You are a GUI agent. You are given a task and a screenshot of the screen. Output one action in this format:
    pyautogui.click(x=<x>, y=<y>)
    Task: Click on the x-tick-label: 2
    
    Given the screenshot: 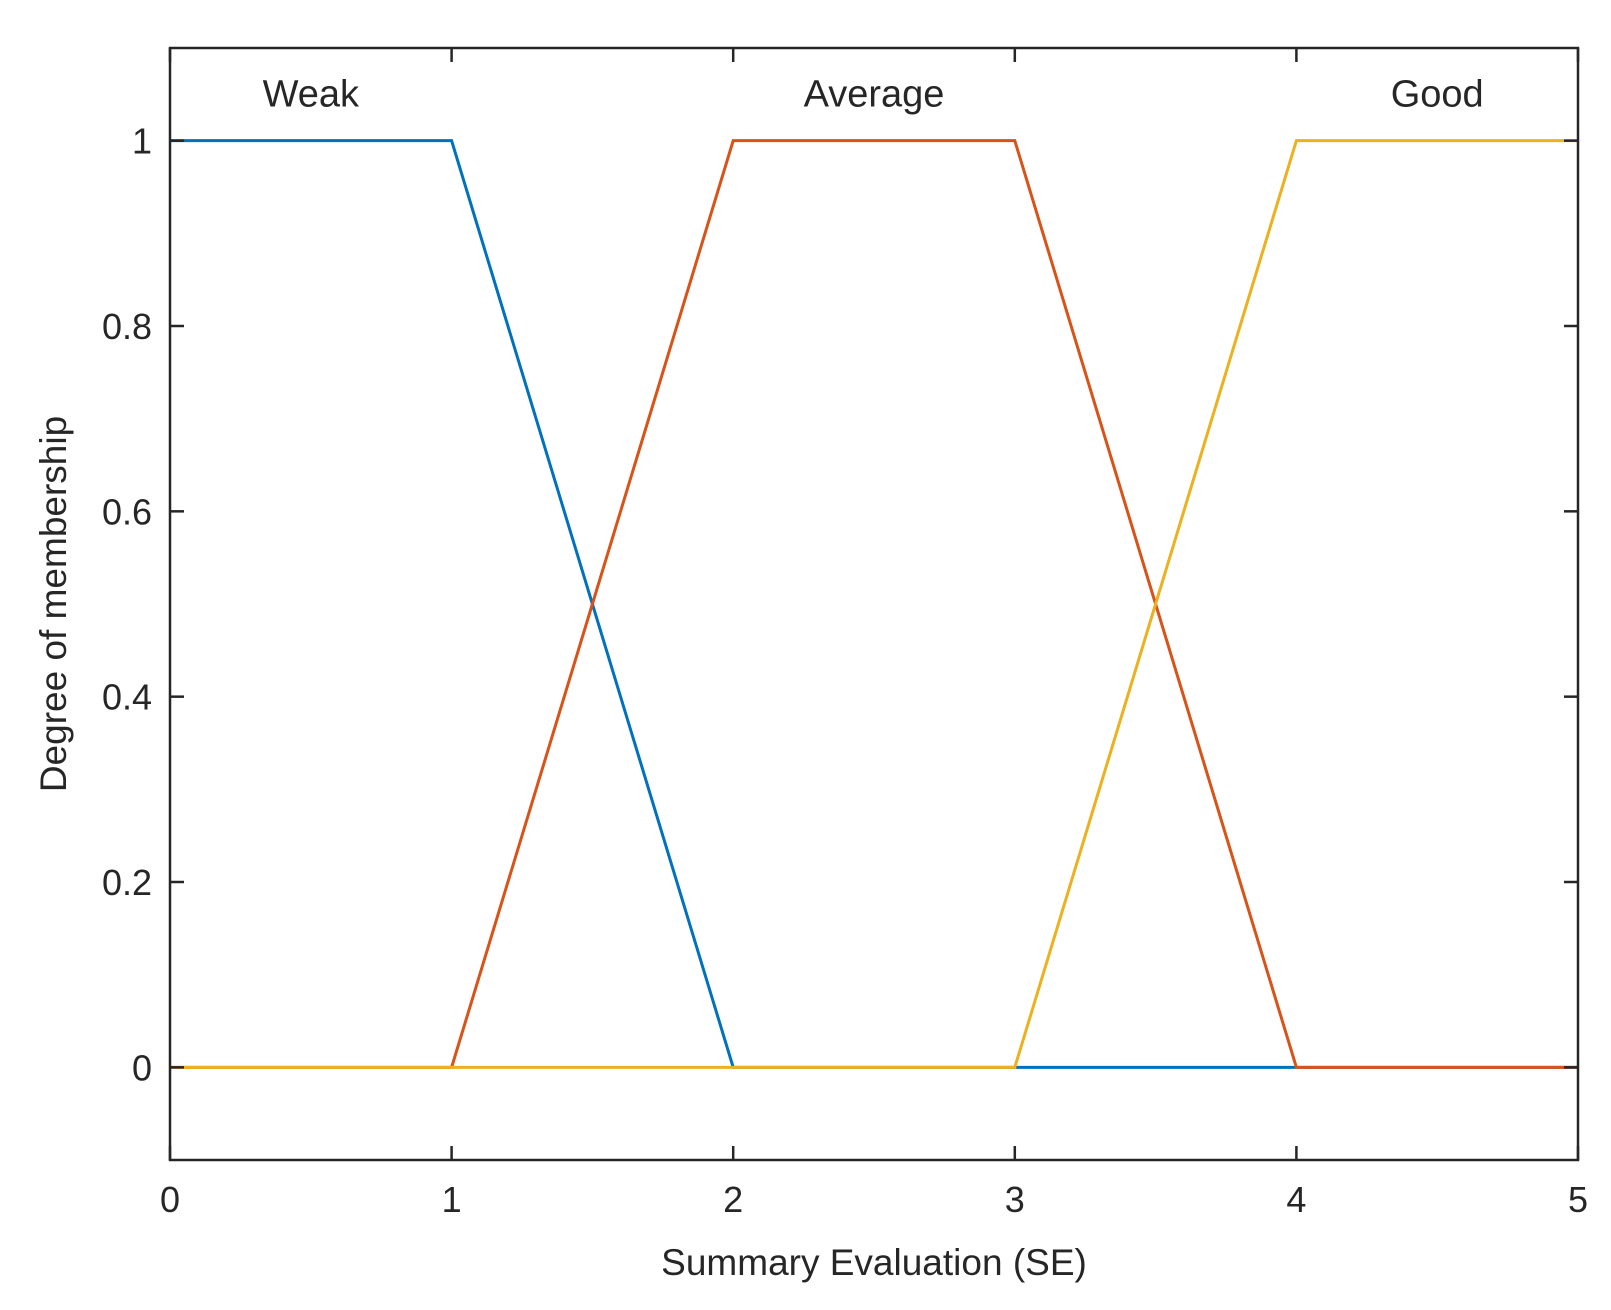 What is the action you would take?
    pyautogui.click(x=733, y=1199)
    